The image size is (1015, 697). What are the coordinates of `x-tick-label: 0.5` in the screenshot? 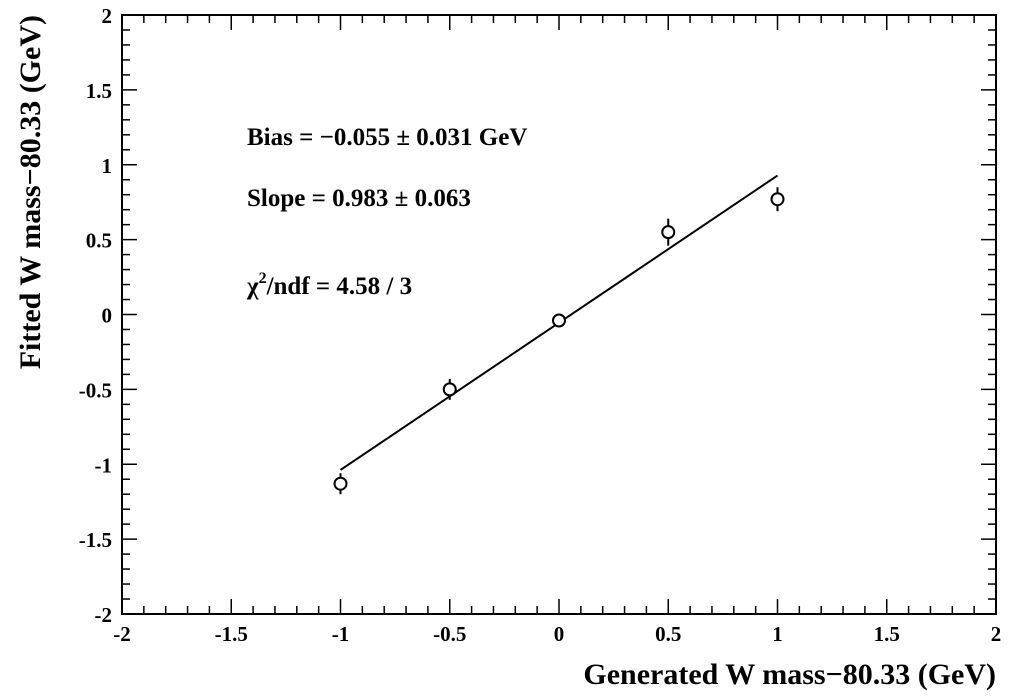 It's located at (668, 634).